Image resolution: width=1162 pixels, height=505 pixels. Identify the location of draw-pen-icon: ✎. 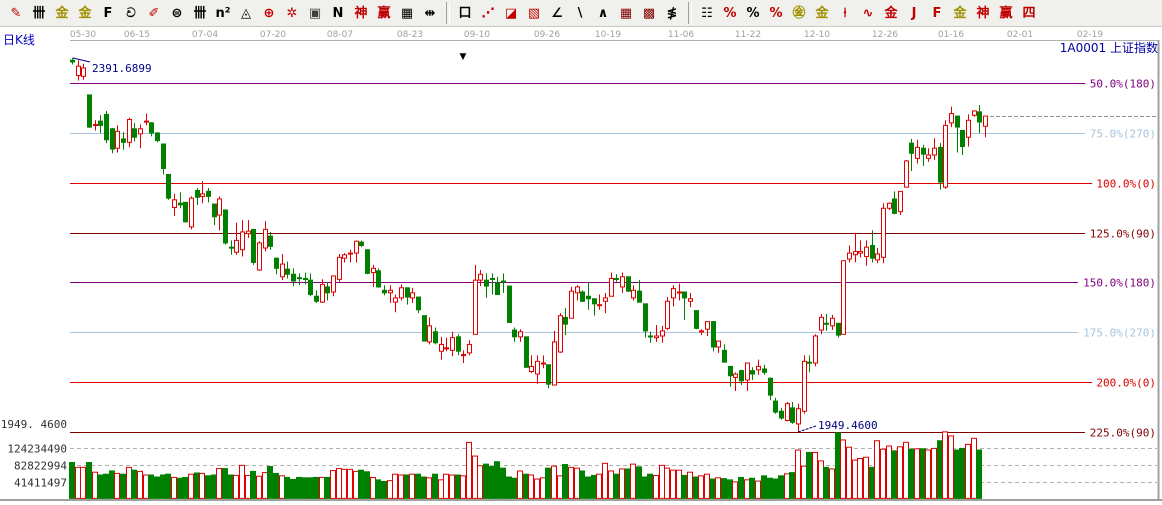
(16, 13).